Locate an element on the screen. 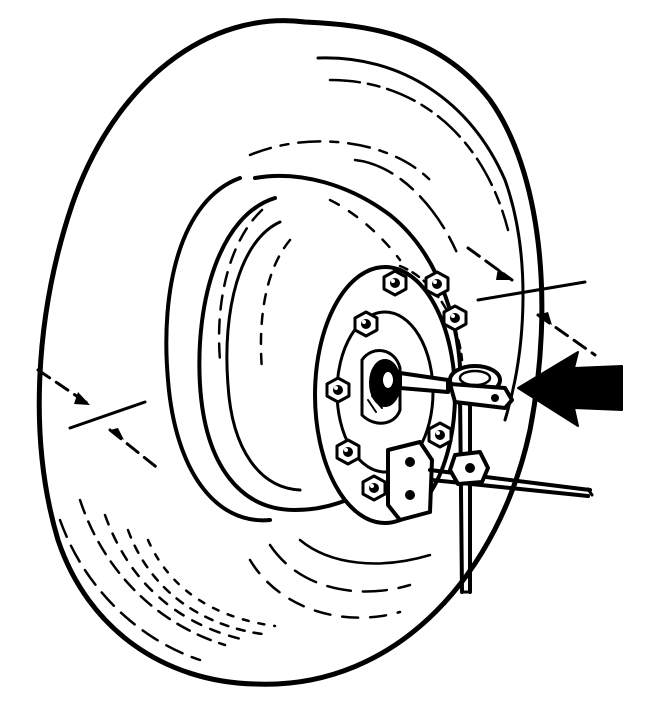 The image size is (653, 727). runout-line is located at coordinates (135, 450).